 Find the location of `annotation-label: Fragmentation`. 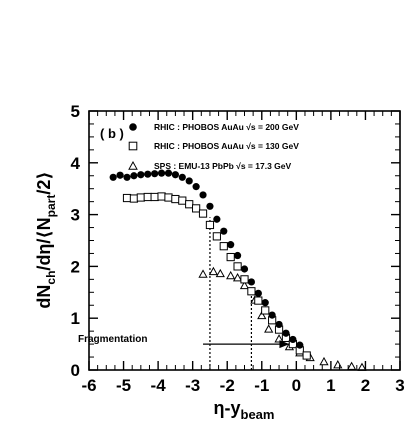

annotation-label: Fragmentation is located at coordinates (112, 339).